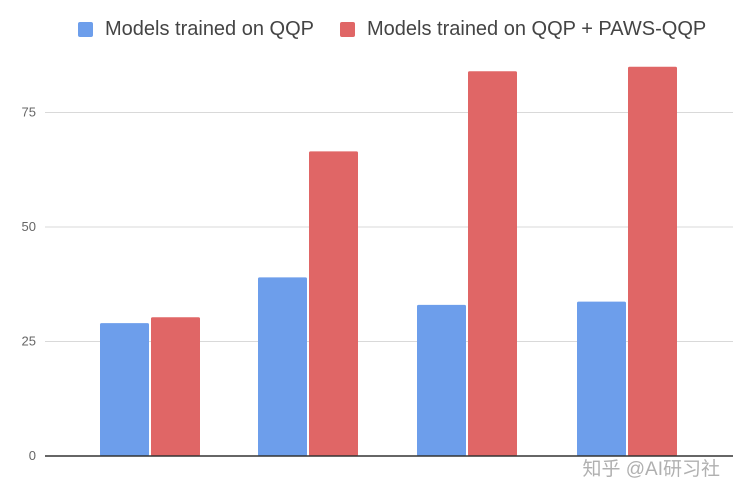 Image resolution: width=740 pixels, height=499 pixels. What do you see at coordinates (29, 341) in the screenshot?
I see `y-tick-label-25: 25` at bounding box center [29, 341].